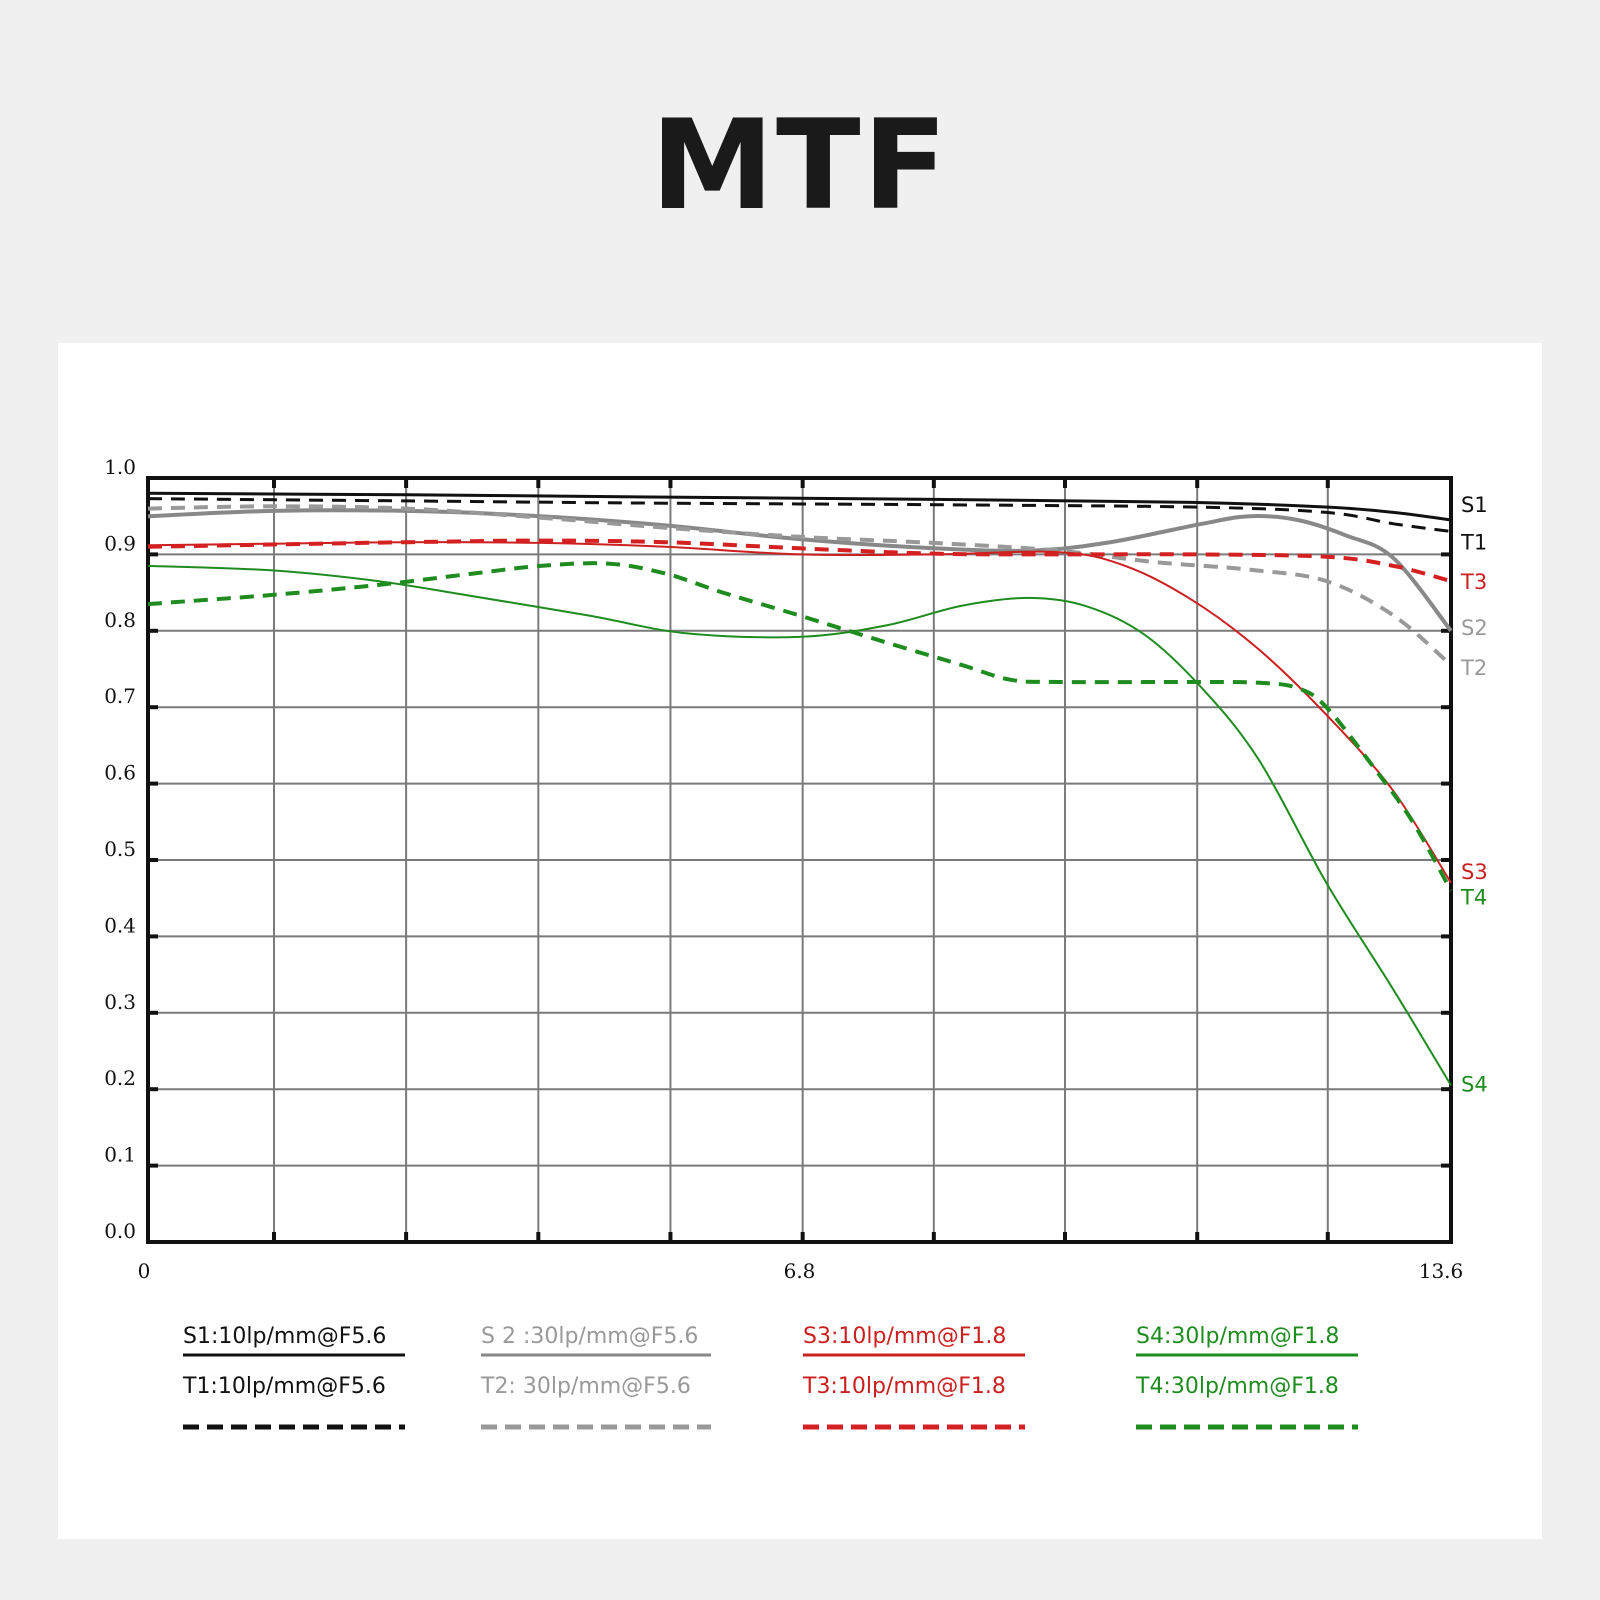 The image size is (1600, 1600). Describe the element at coordinates (589, 1336) in the screenshot. I see `legend-label-s2: S 2 :30lp/mm@F5.6` at that location.